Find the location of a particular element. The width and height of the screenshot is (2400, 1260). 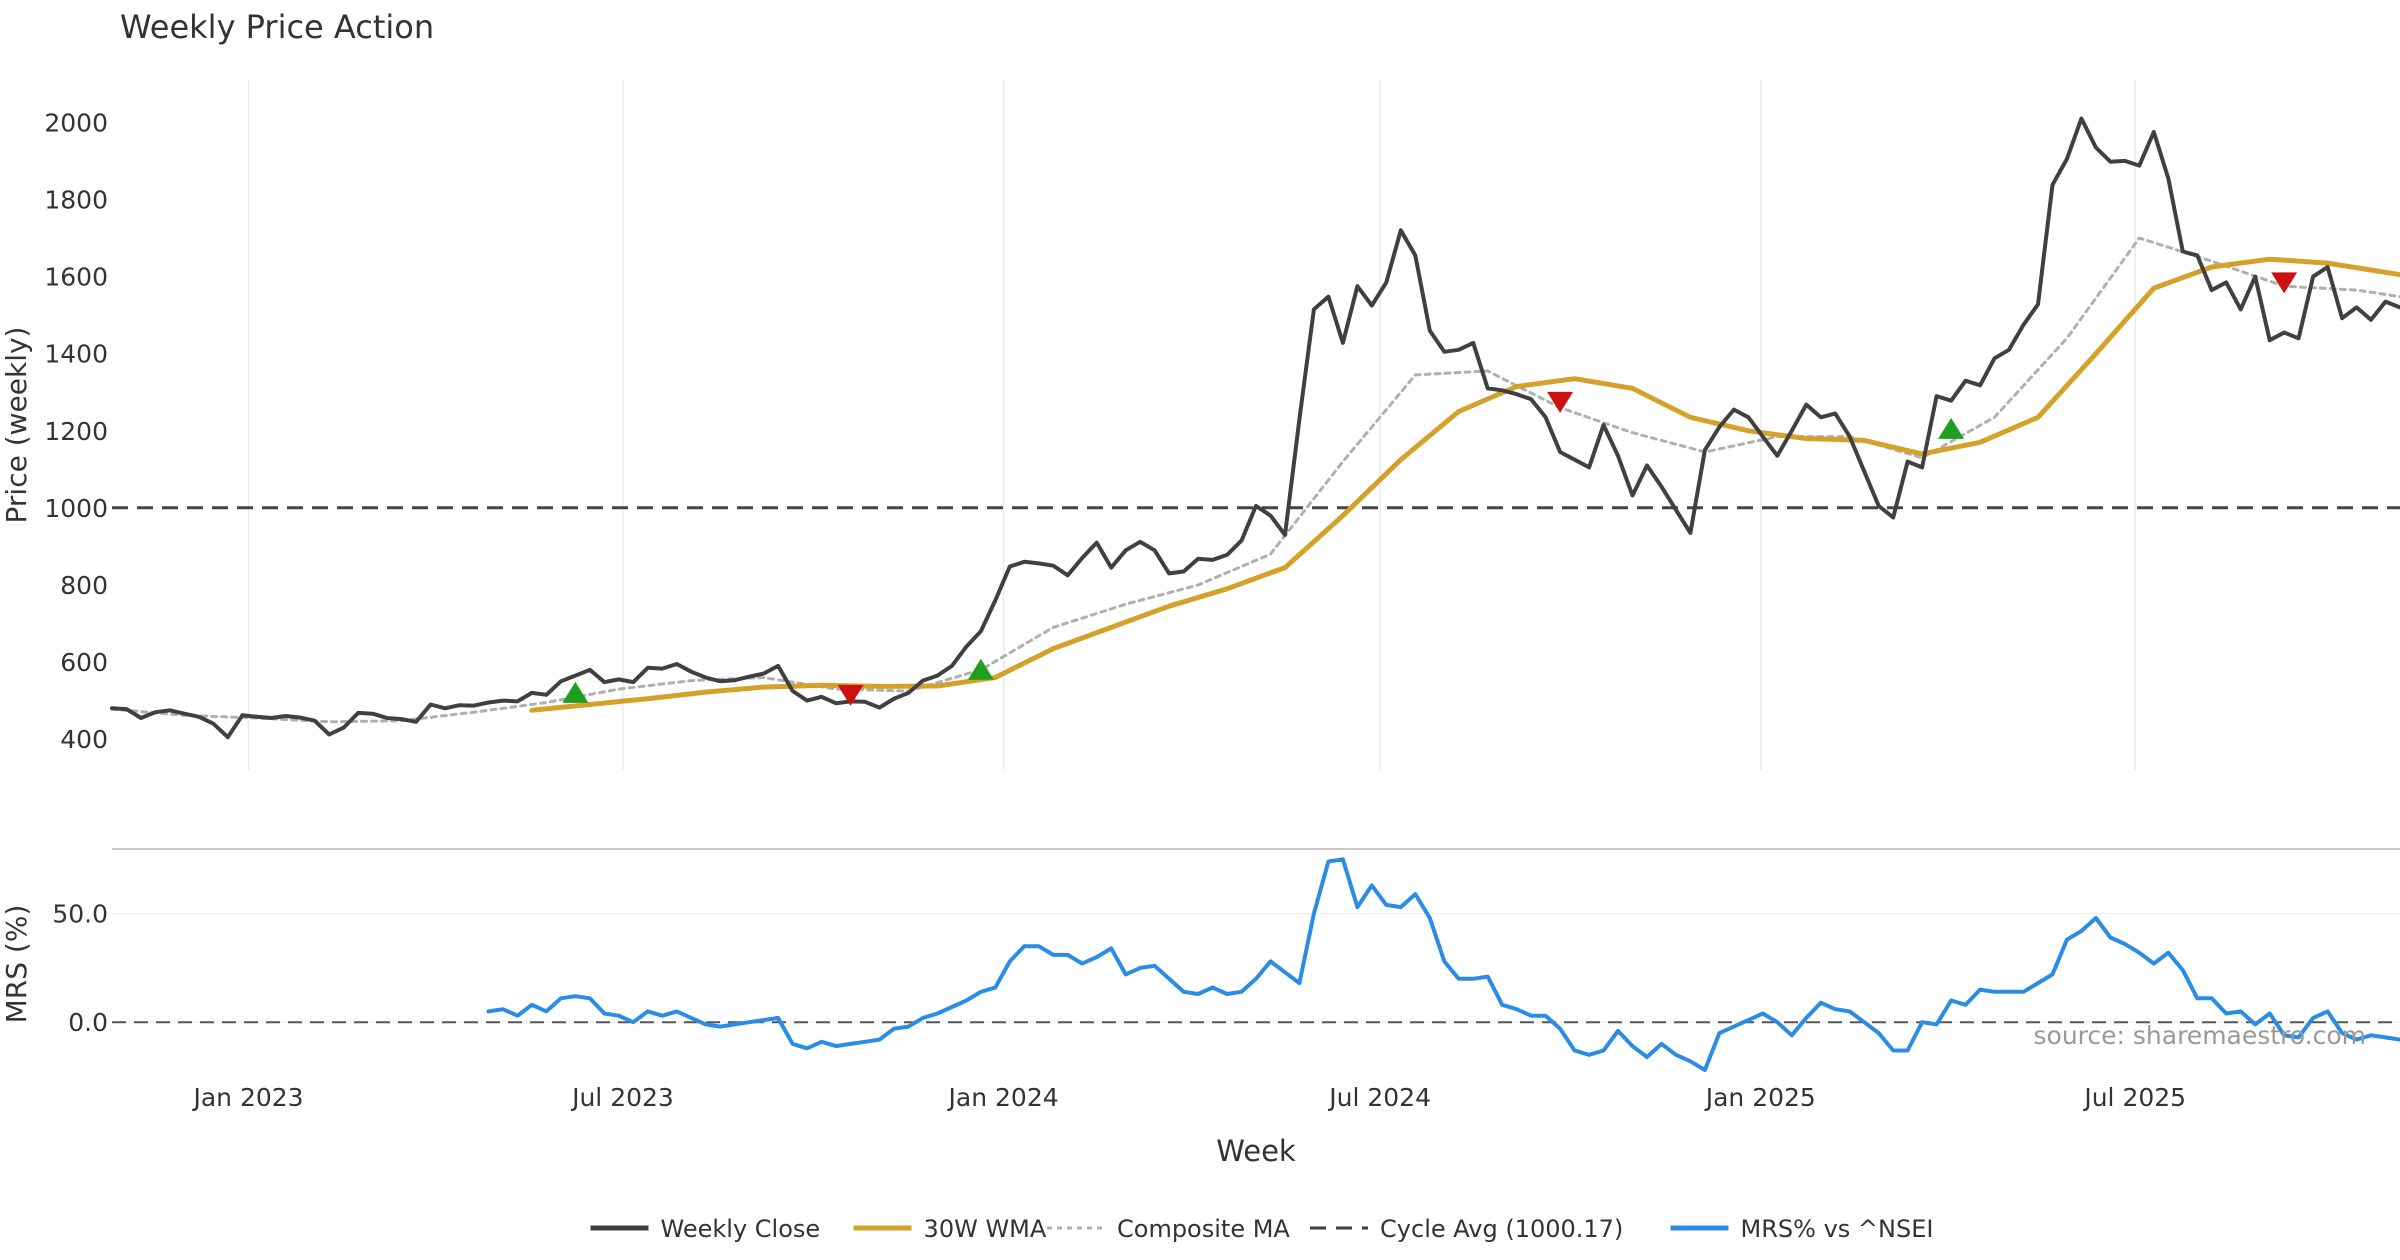

price-y-ticks: 400 600 800 1000 1200 1400 1600 1800 2000 is located at coordinates (76, 431).